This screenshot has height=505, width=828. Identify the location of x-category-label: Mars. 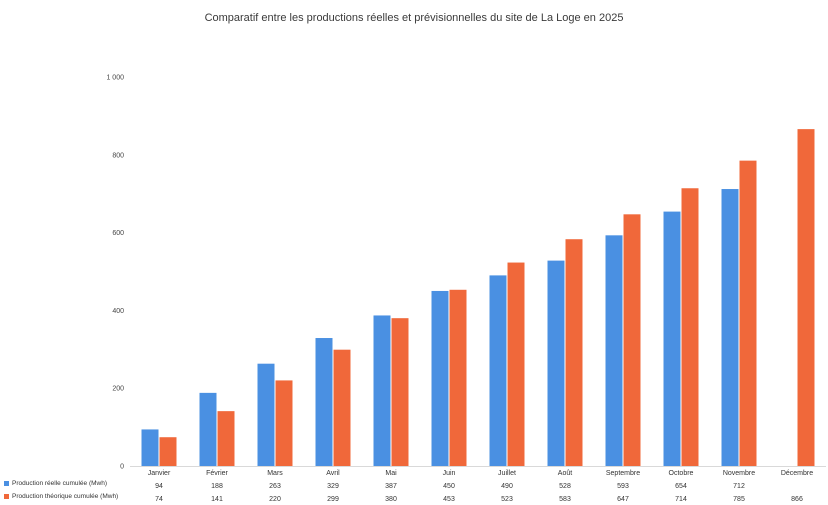
(275, 473).